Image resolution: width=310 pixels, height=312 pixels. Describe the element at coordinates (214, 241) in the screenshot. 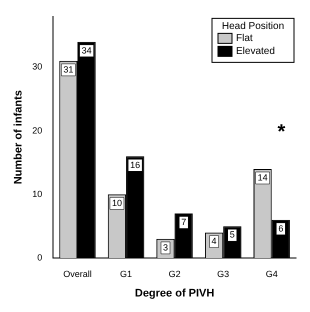

I see `data-label: 4` at that location.